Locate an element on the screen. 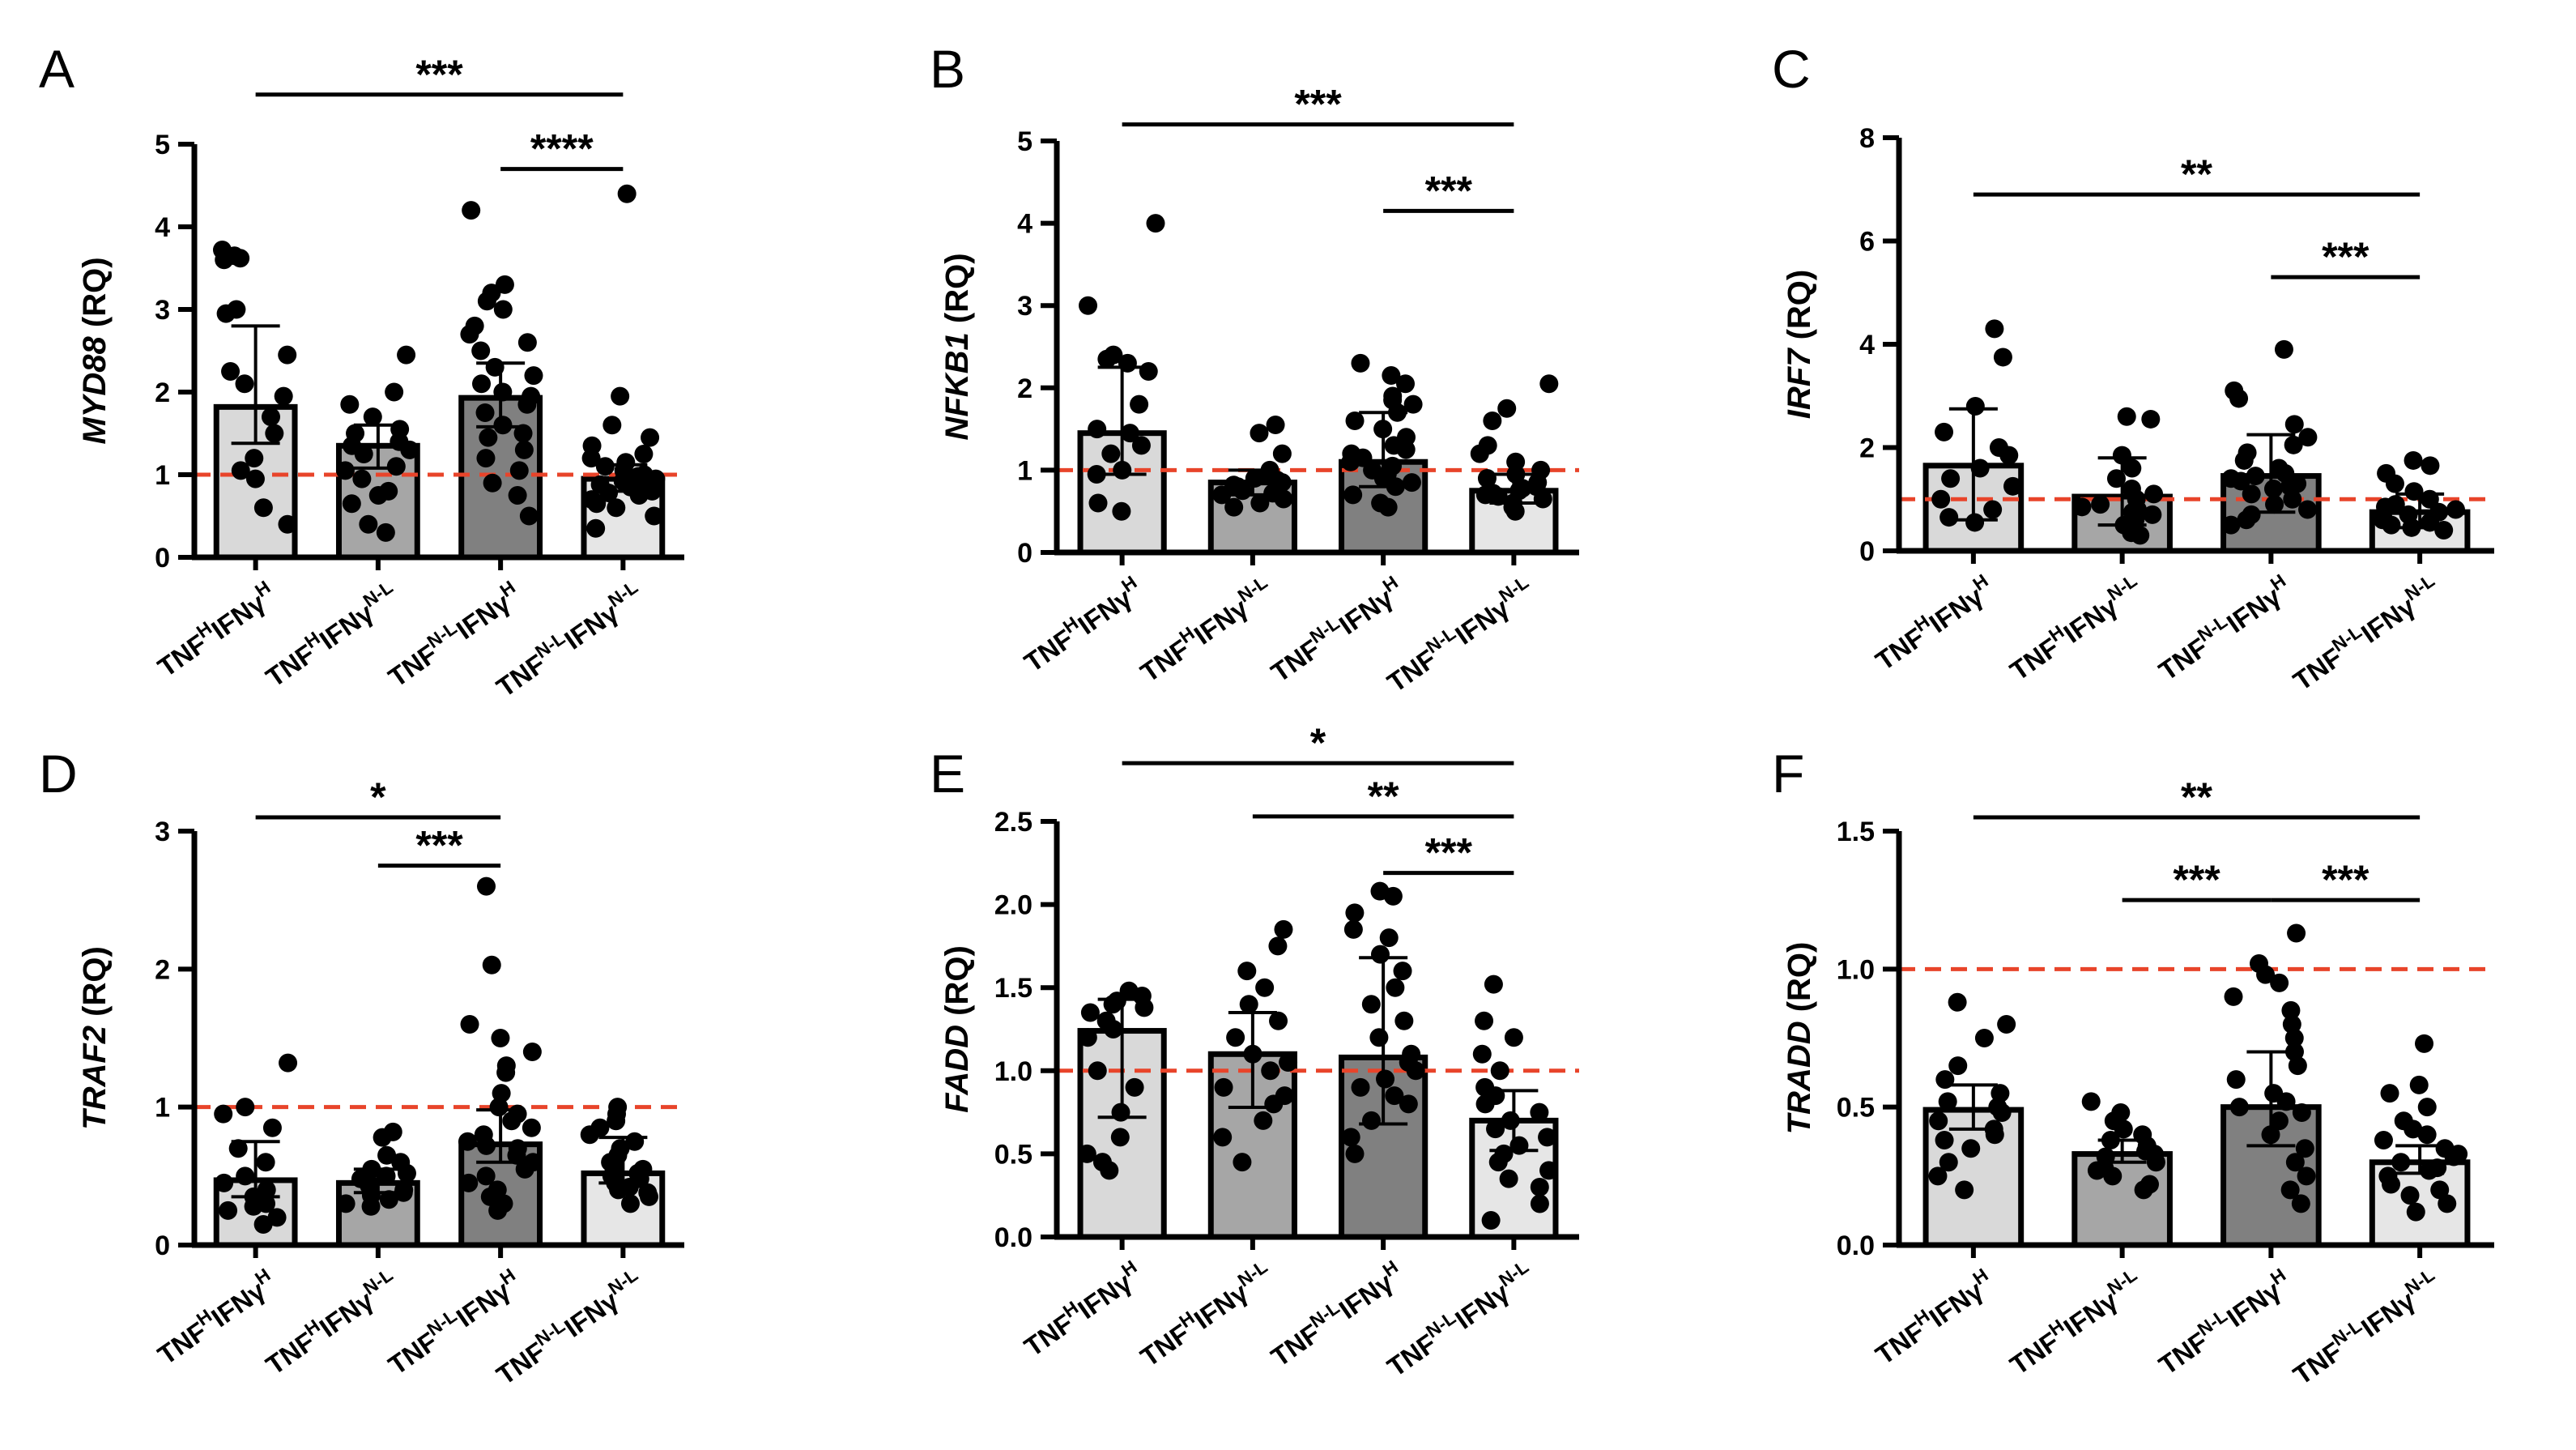 The image size is (2576, 1450). significance-label: *** is located at coordinates (1449, 853).